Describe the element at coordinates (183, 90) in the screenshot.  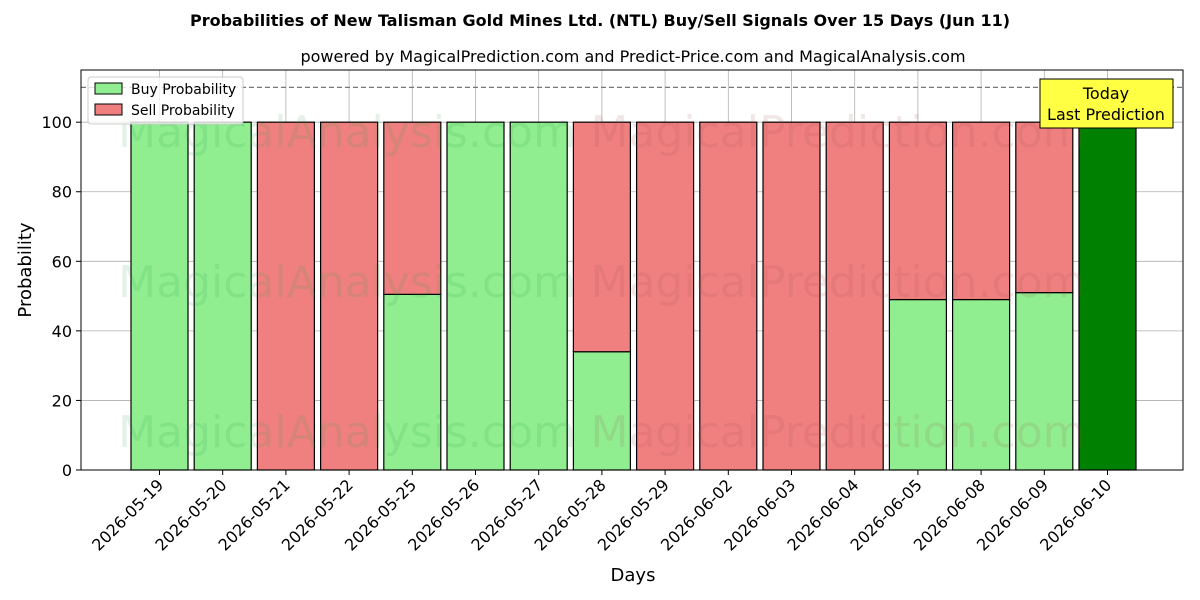
I see `legend-label-buy: Buy Probability` at that location.